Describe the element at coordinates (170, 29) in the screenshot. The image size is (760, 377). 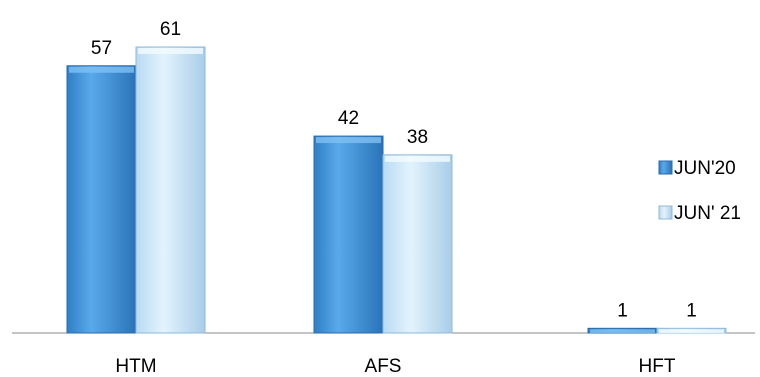
I see `data-label-htm-jun-21: 61` at that location.